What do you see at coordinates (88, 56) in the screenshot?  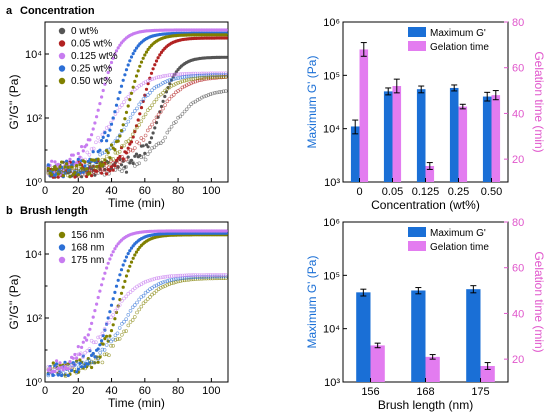 I see `legend: 0 wt% 0.05 wt%0.125 wt% 0.25 wt%0.50 wt%` at bounding box center [88, 56].